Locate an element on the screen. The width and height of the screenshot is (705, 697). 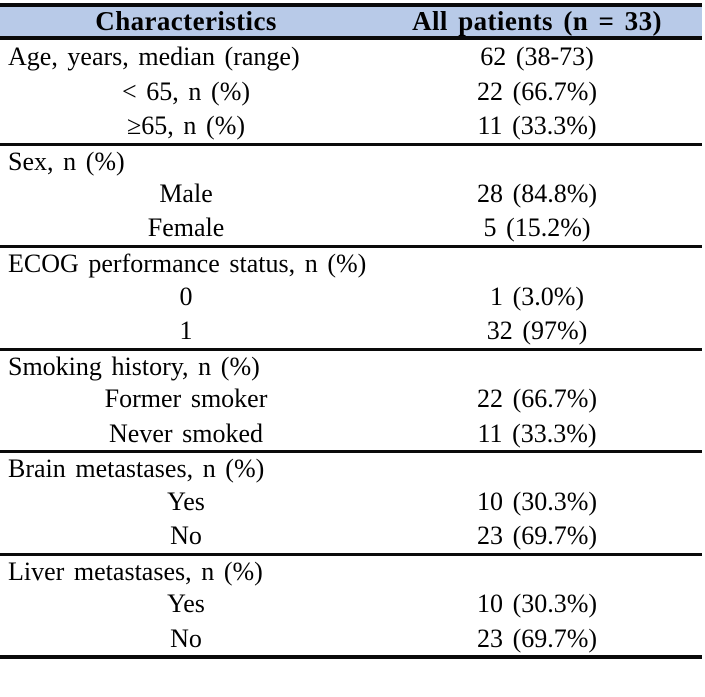
row-label: ≥65, n (%) is located at coordinates (186, 125).